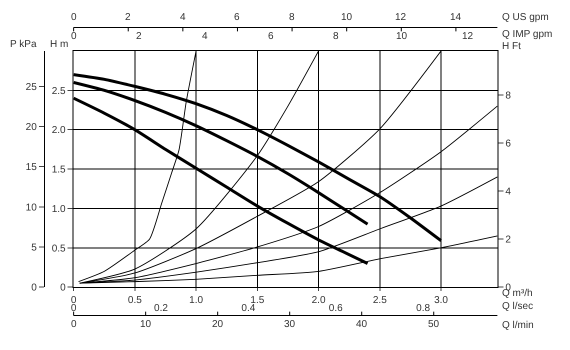  Describe the element at coordinates (32, 127) in the screenshot. I see `y2-tick-label: 20` at that location.